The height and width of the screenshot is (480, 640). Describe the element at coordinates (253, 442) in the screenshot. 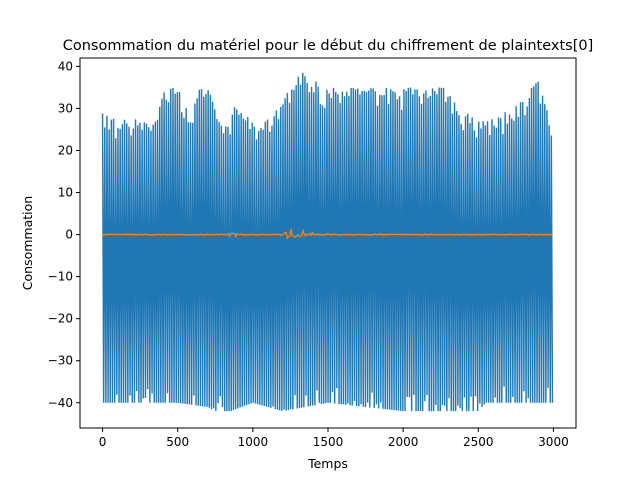

I see `x-tick-label: 1000` at that location.